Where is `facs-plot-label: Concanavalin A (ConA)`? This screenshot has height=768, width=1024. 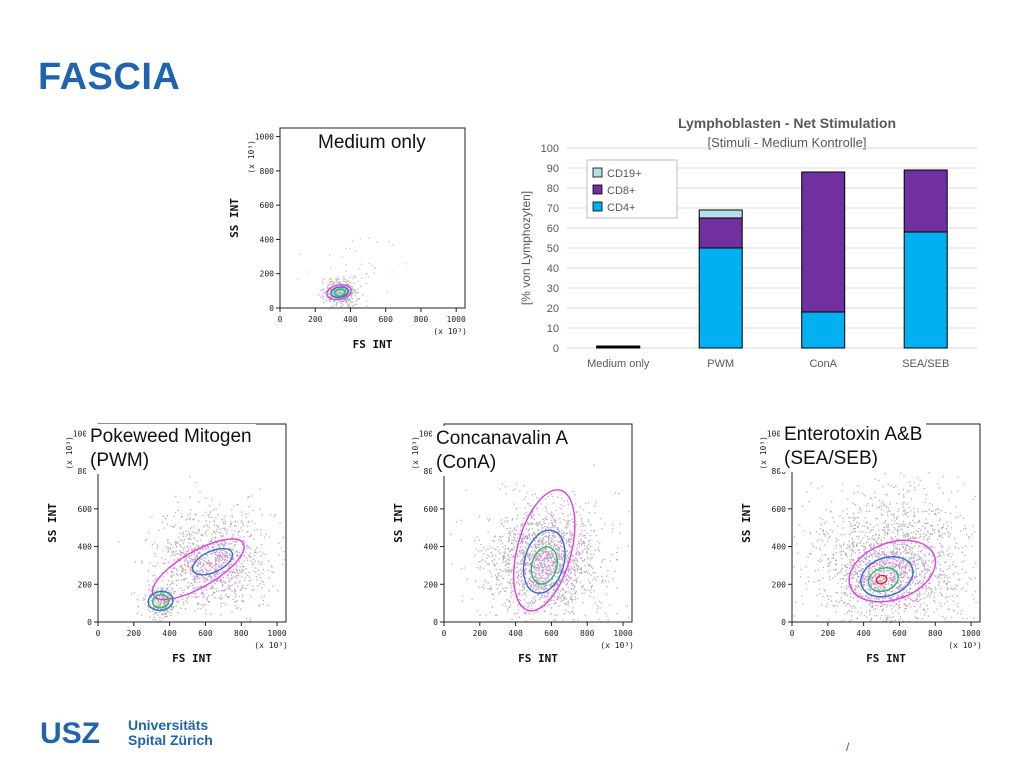 facs-plot-label: Concanavalin A (ConA) is located at coordinates (502, 451).